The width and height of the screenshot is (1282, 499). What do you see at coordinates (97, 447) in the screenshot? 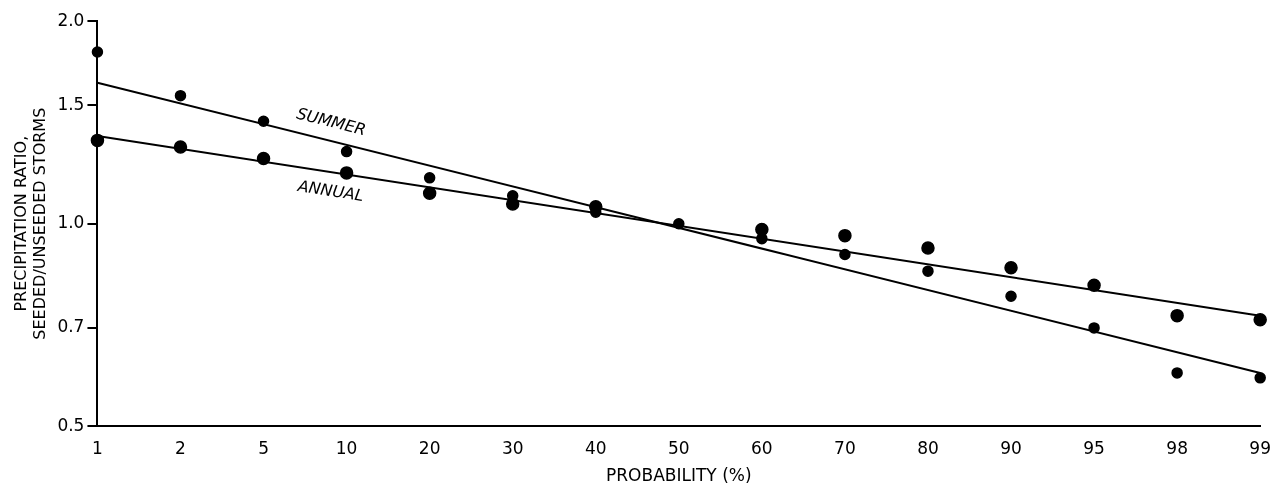
I see `x-tick-label: 1` at bounding box center [97, 447].